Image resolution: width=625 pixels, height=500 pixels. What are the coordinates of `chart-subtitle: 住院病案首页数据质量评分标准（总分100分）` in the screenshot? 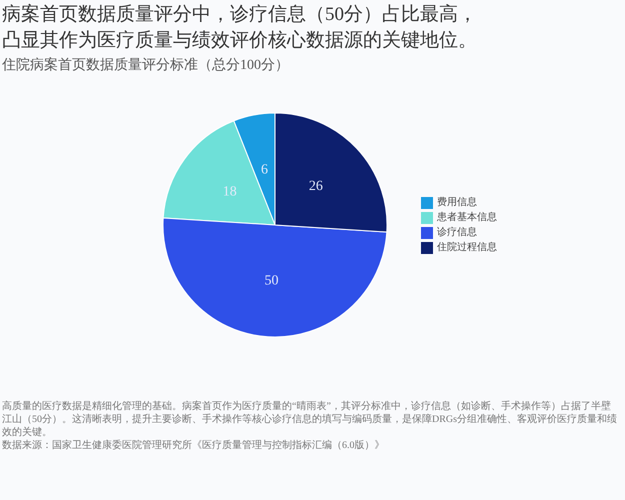 It's located at (145, 66).